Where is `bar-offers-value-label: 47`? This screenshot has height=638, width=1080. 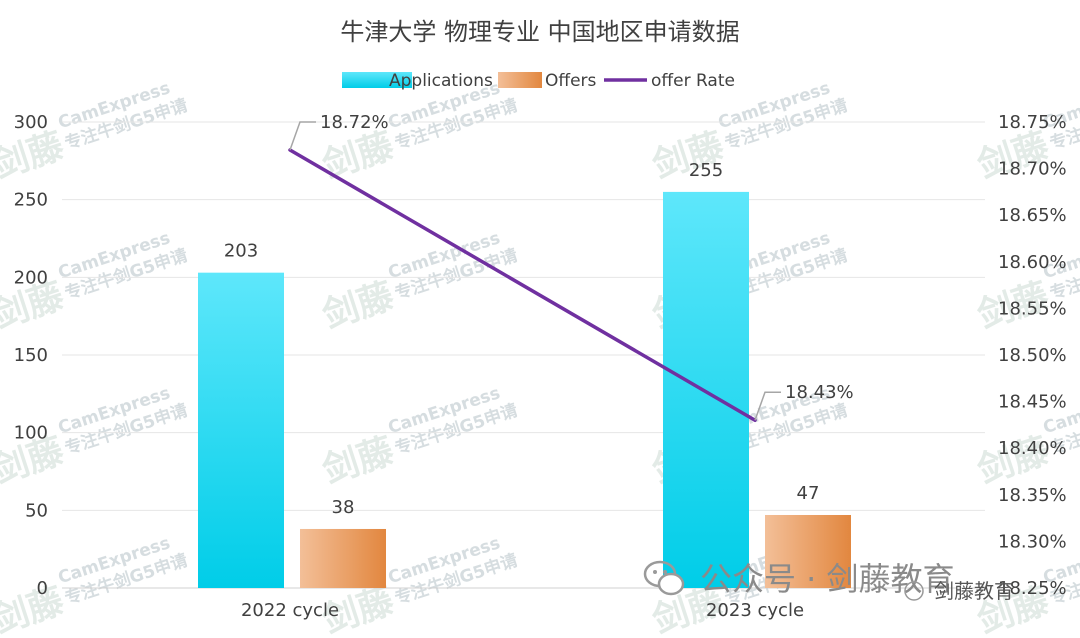
bar-offers-value-label: 47 is located at coordinates (808, 493).